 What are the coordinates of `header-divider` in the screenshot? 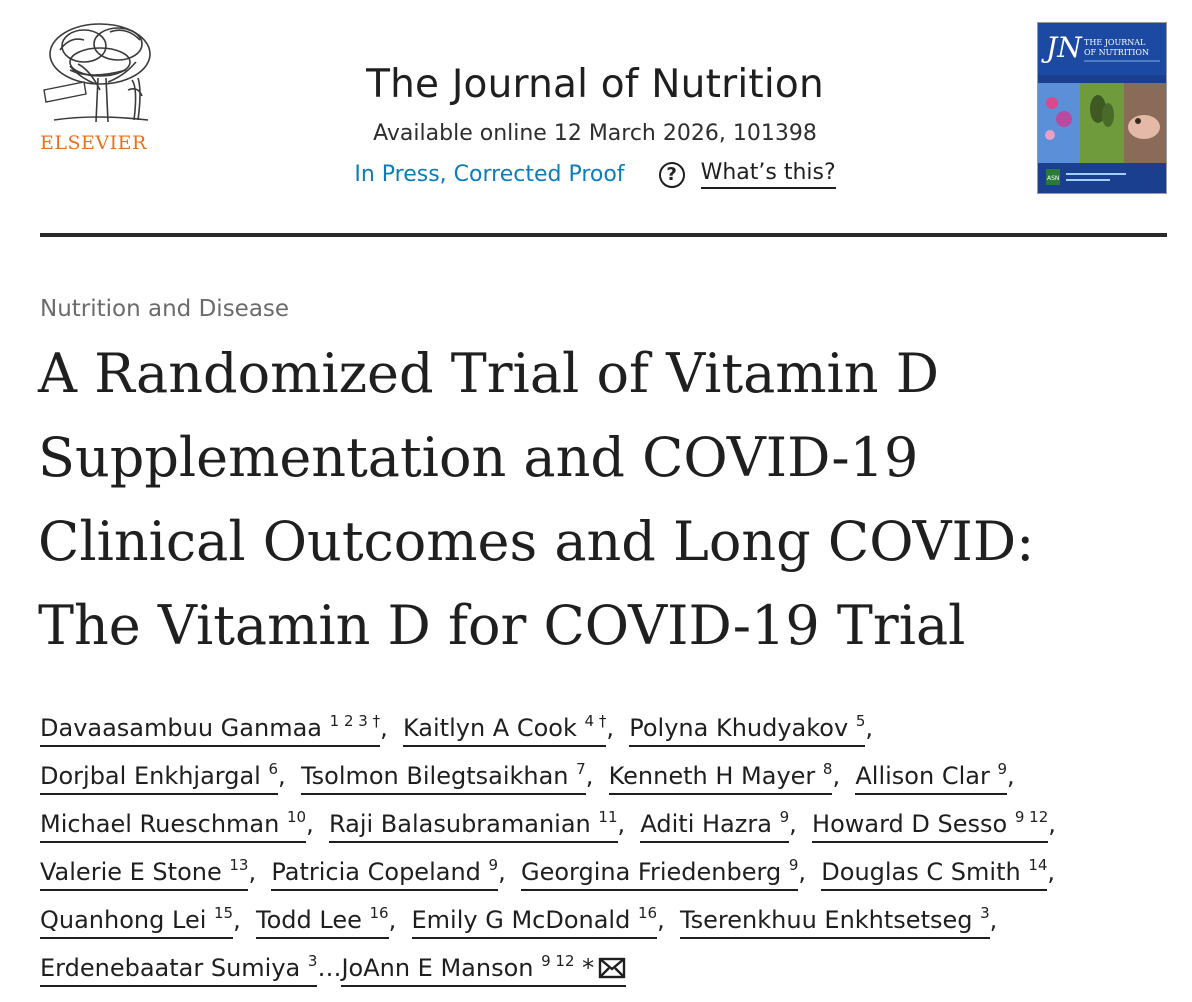 It's located at (603, 235).